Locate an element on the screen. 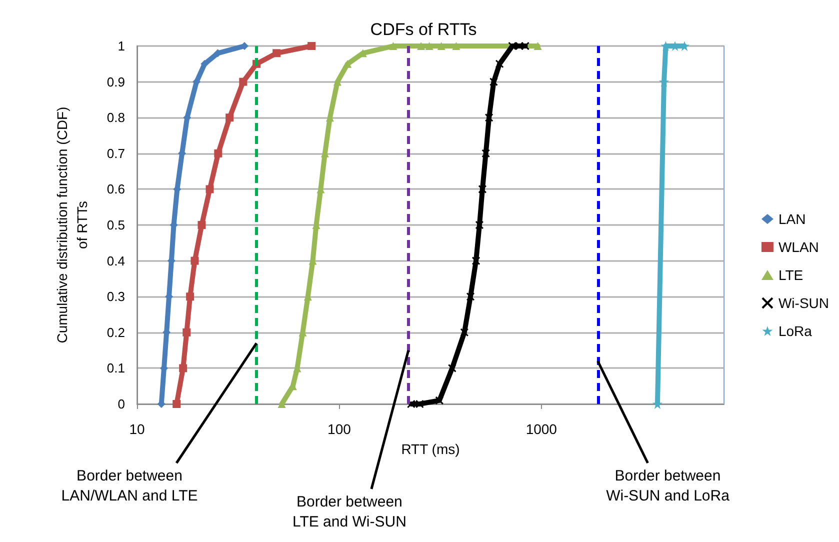 The image size is (839, 542). y-tick-label: 0.9 is located at coordinates (115, 82).